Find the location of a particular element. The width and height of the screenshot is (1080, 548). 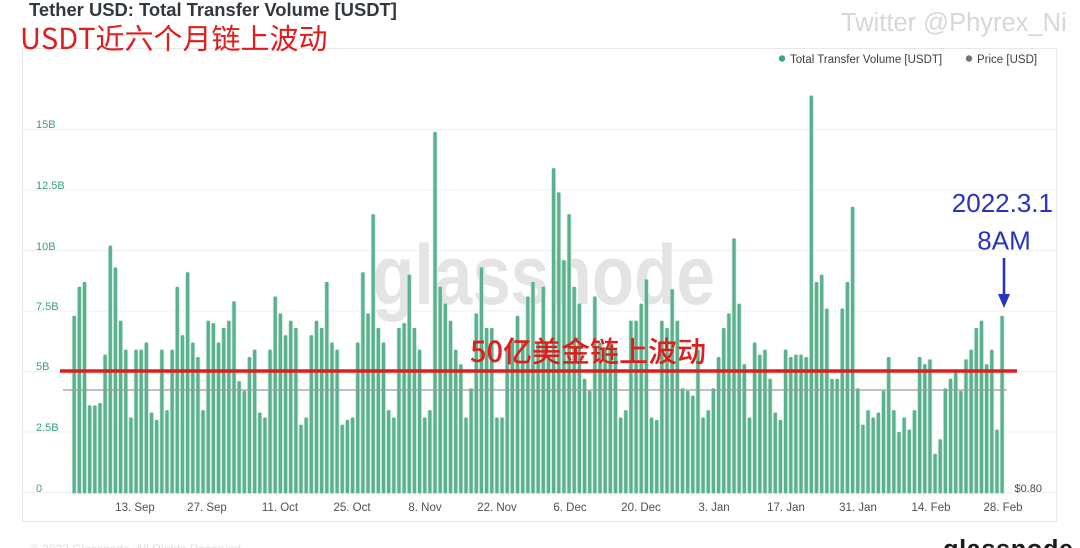

svg-text: 2.5B is located at coordinates (47, 428).